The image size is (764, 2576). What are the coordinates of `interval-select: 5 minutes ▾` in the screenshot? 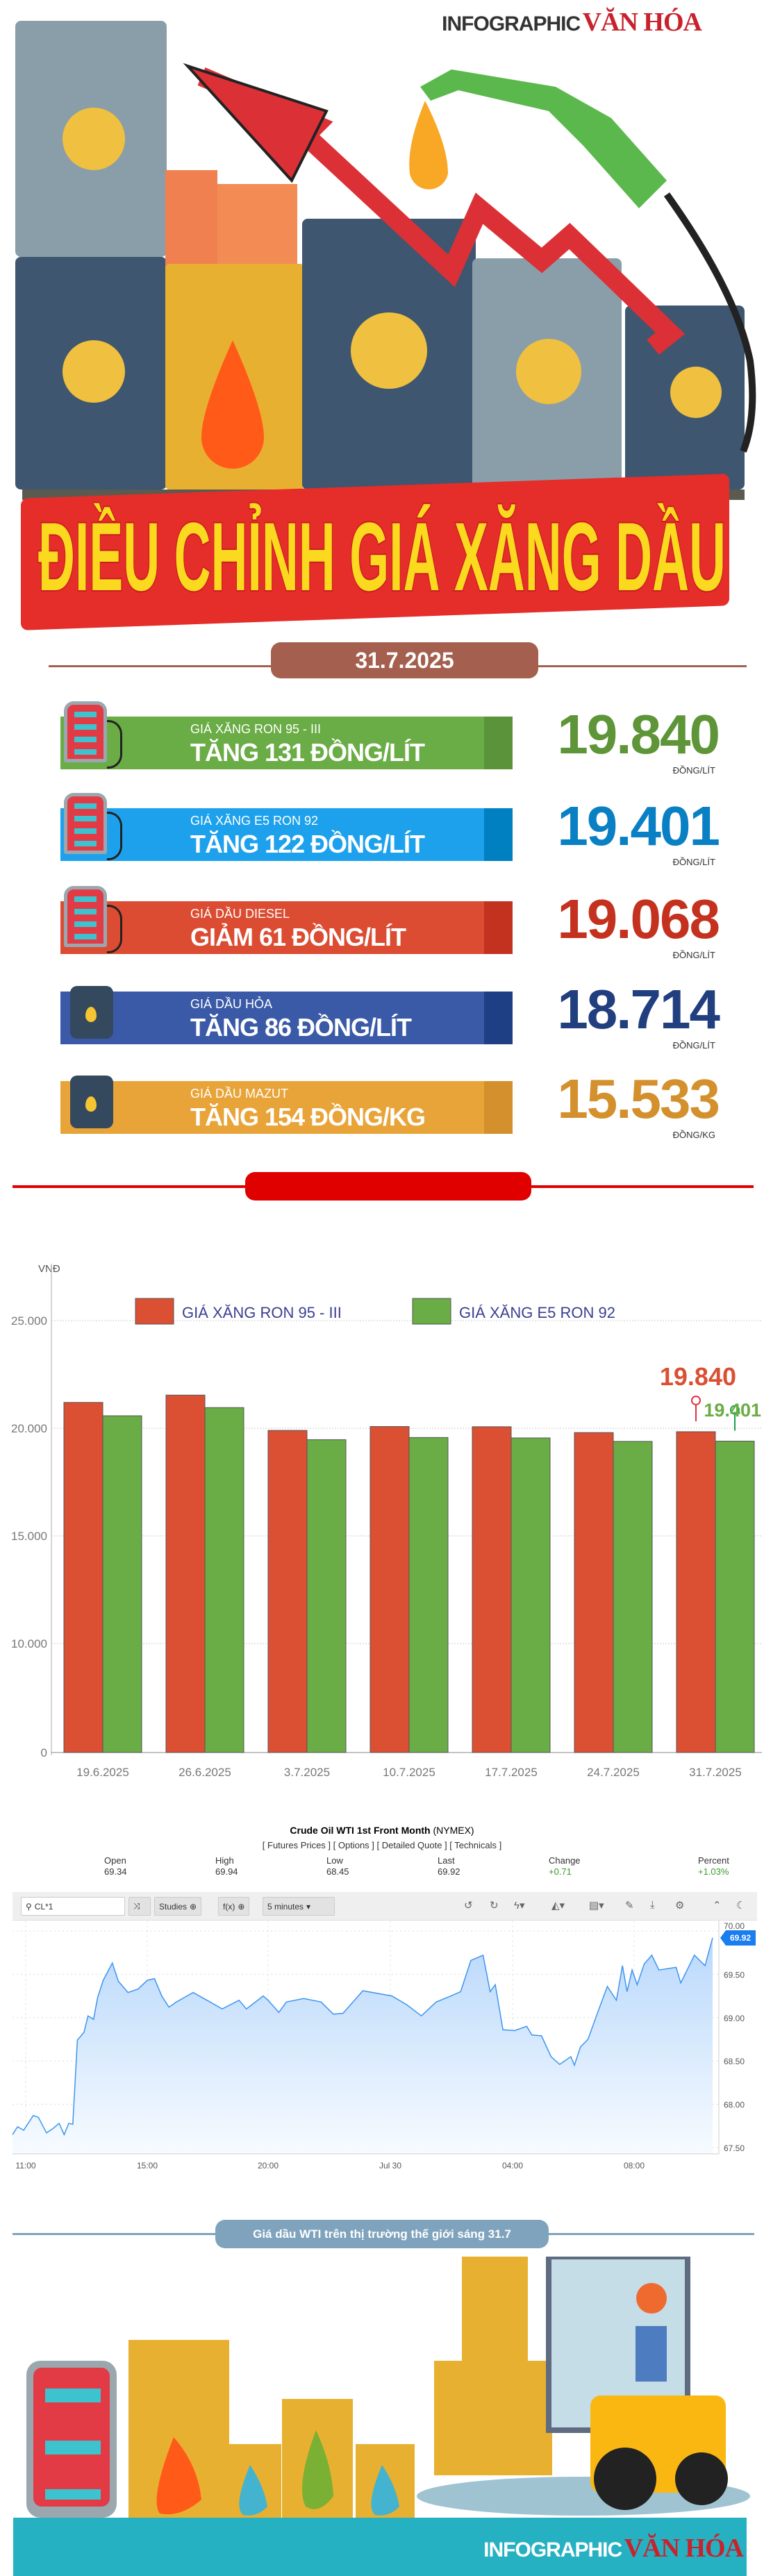 It's located at (299, 1907).